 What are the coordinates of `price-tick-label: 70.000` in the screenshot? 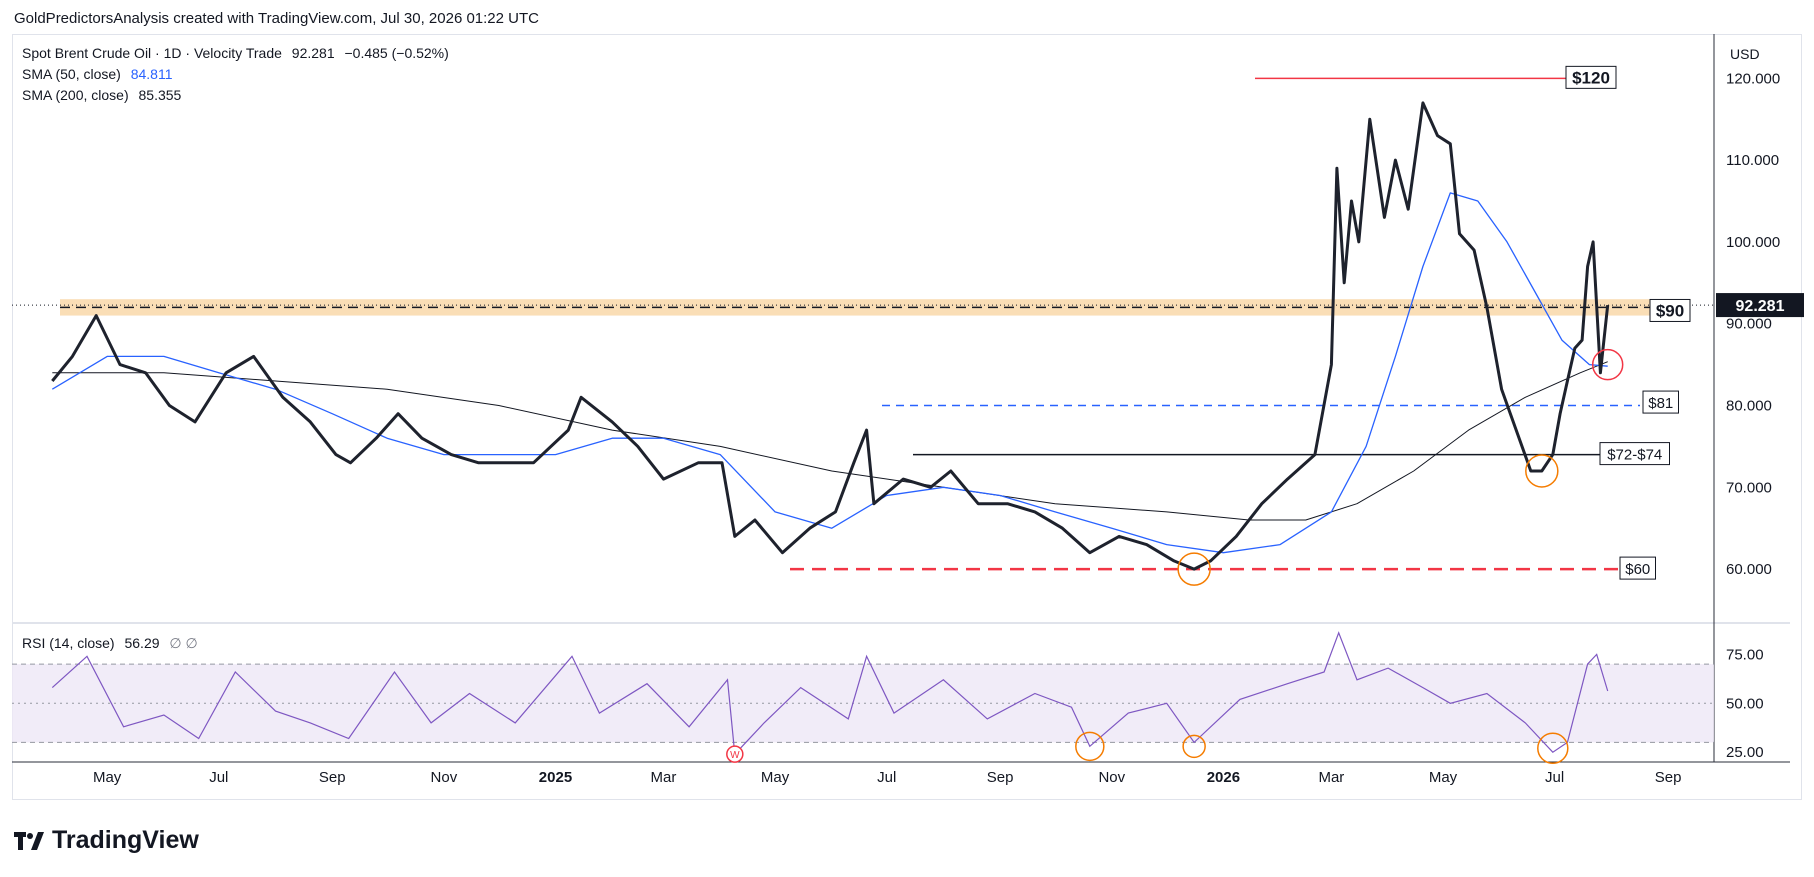 It's located at (1749, 487).